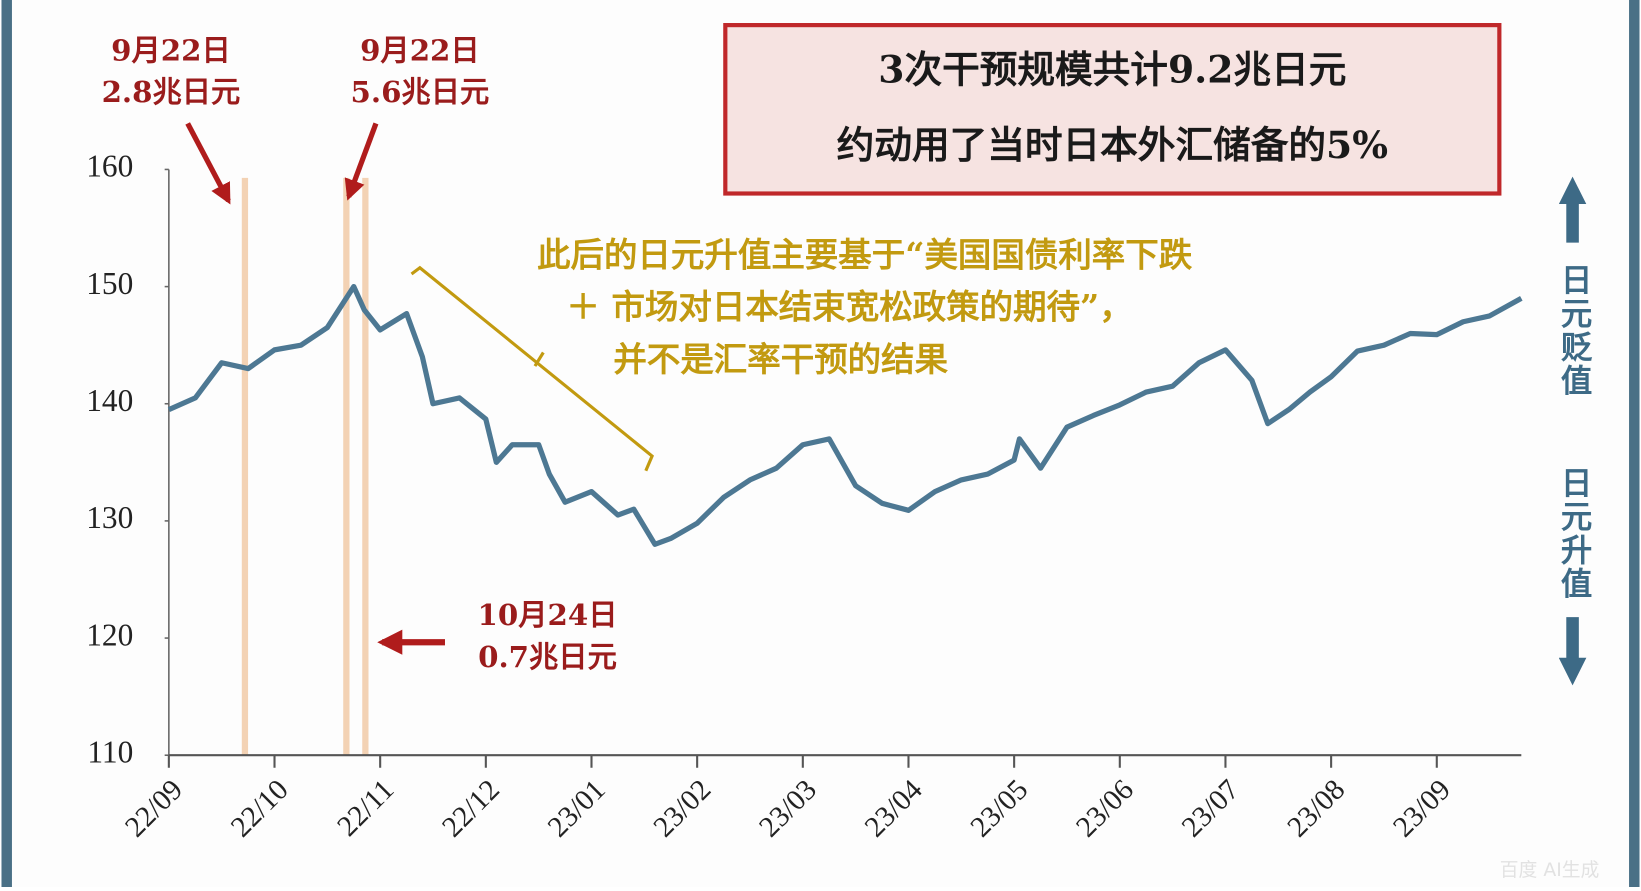  I want to click on left-border, so click(6, 443).